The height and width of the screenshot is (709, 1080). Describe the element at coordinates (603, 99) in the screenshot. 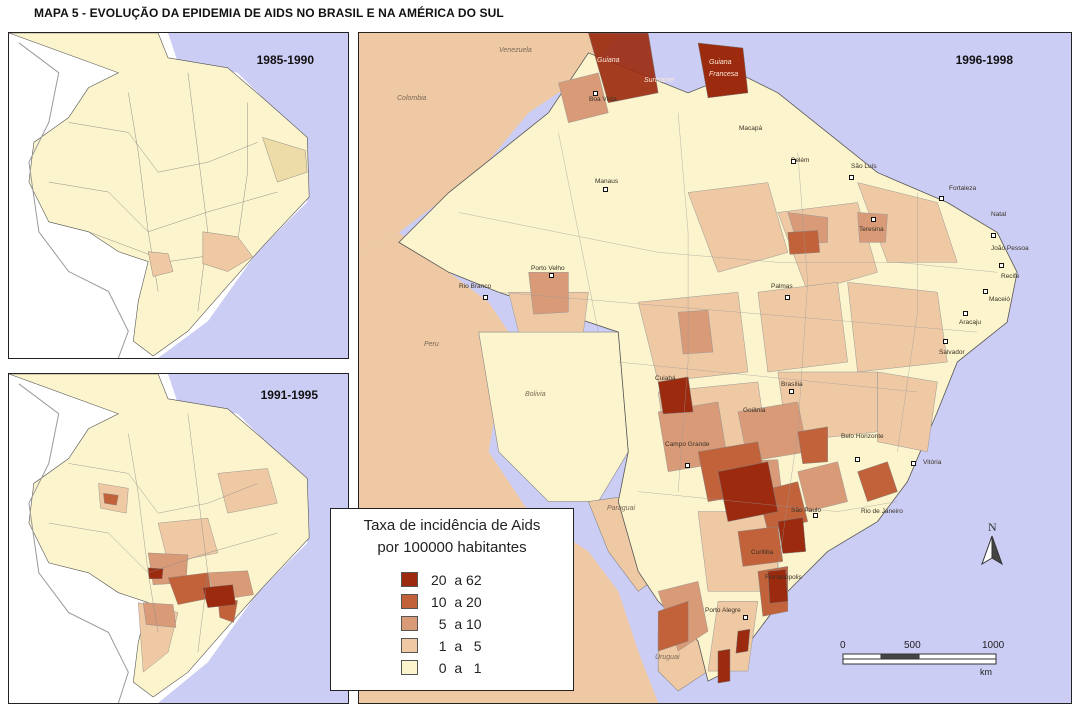

I see `city-boa-vista: Boa Vista` at that location.